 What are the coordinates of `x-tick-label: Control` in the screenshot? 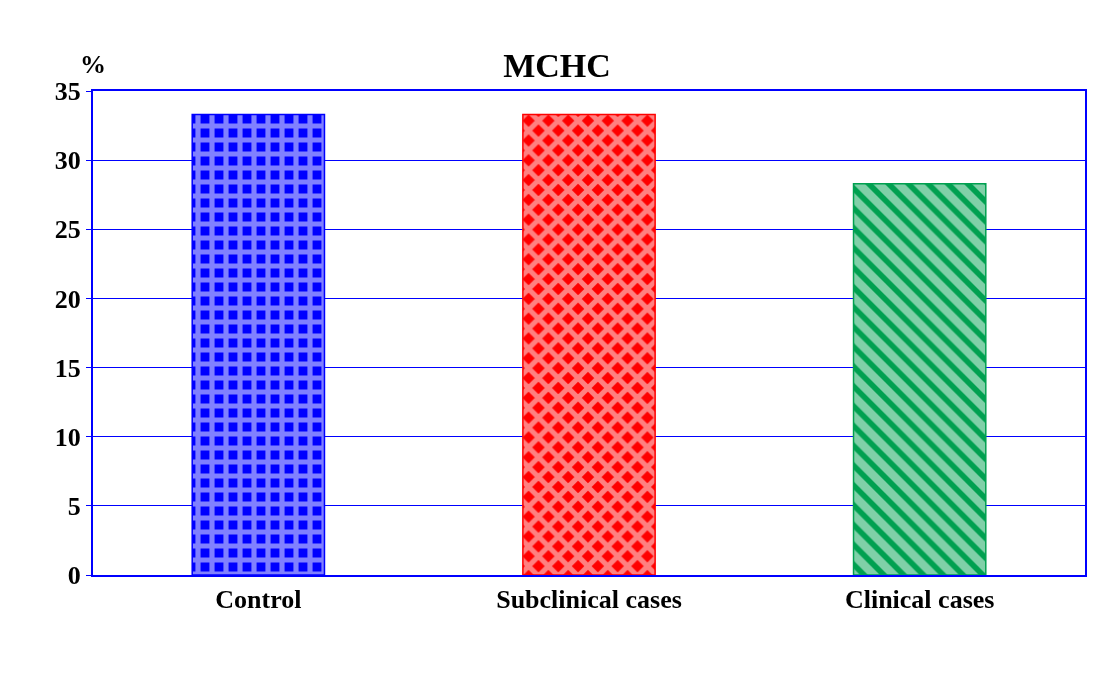 It's located at (258, 600).